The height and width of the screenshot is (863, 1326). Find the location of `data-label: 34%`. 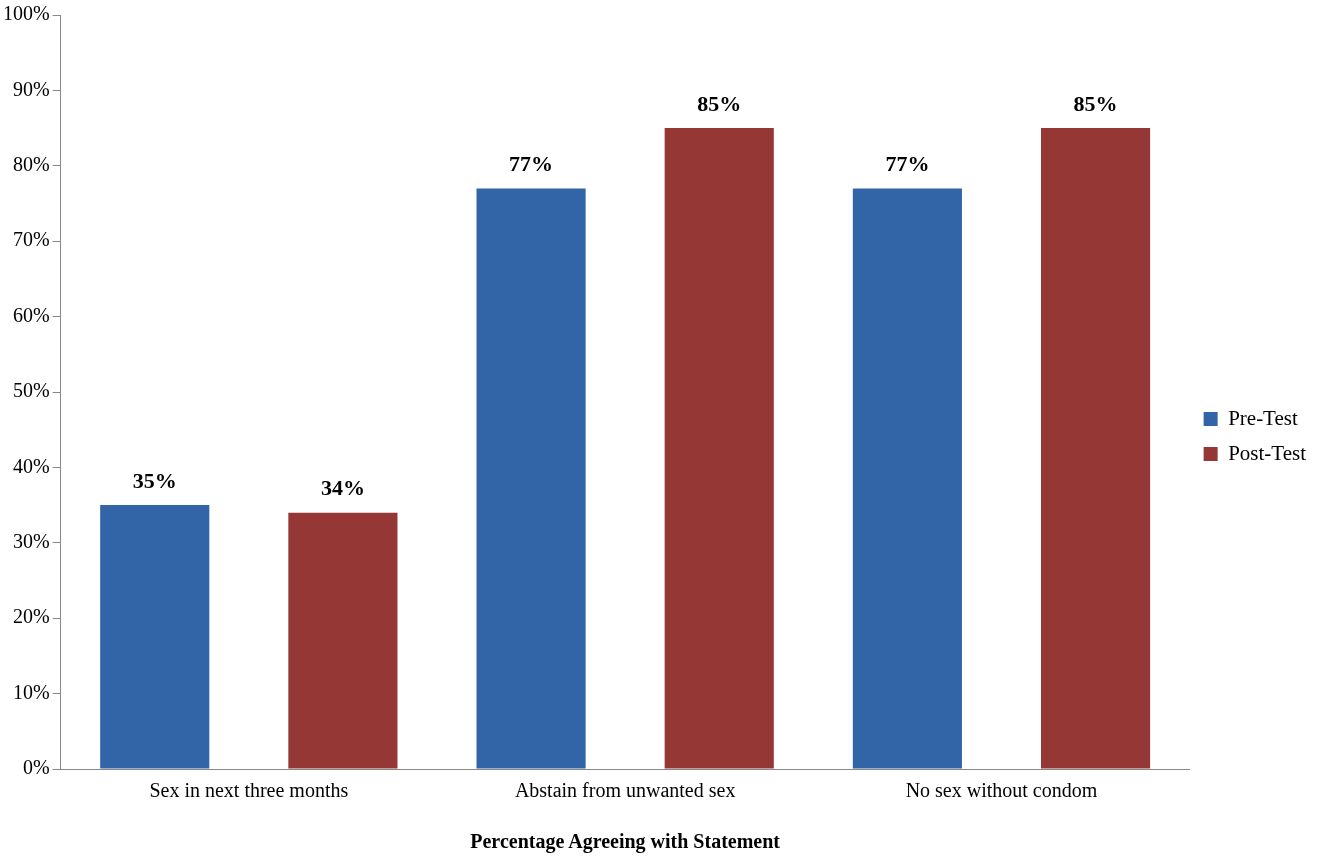

data-label: 34% is located at coordinates (342, 488).